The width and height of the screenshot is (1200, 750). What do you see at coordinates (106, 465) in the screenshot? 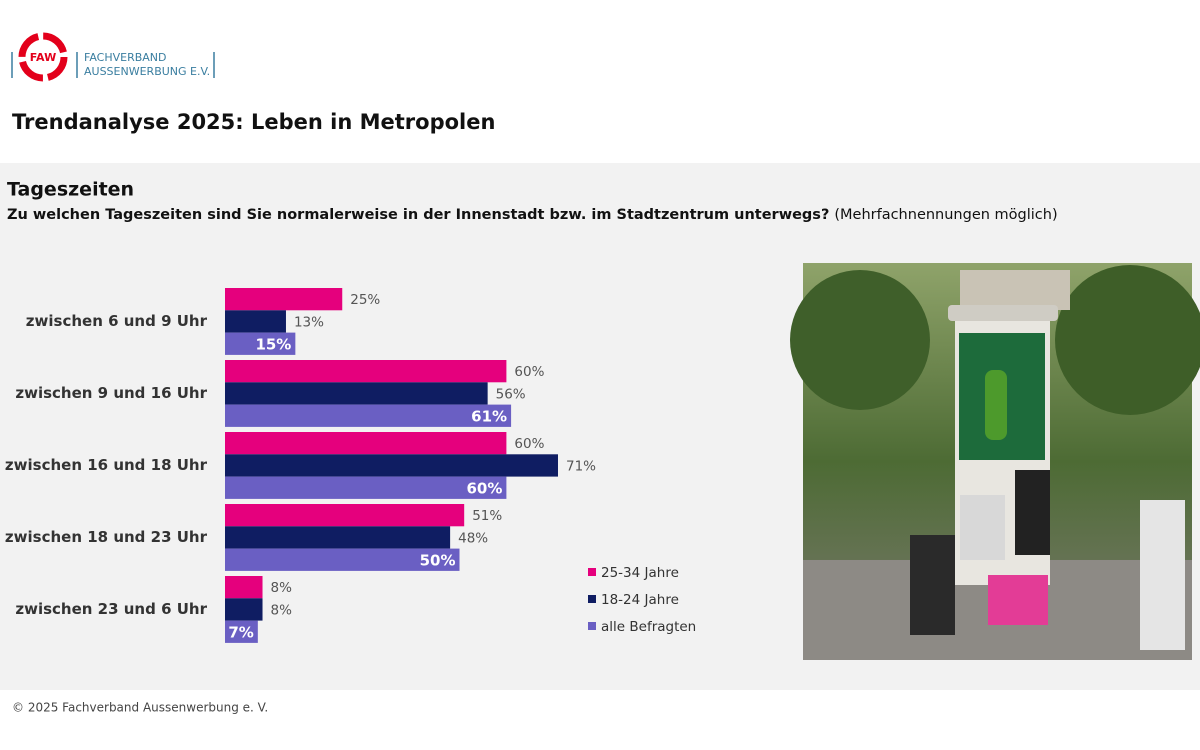
I see `category-label: zwischen 16 und 18 Uhr` at bounding box center [106, 465].